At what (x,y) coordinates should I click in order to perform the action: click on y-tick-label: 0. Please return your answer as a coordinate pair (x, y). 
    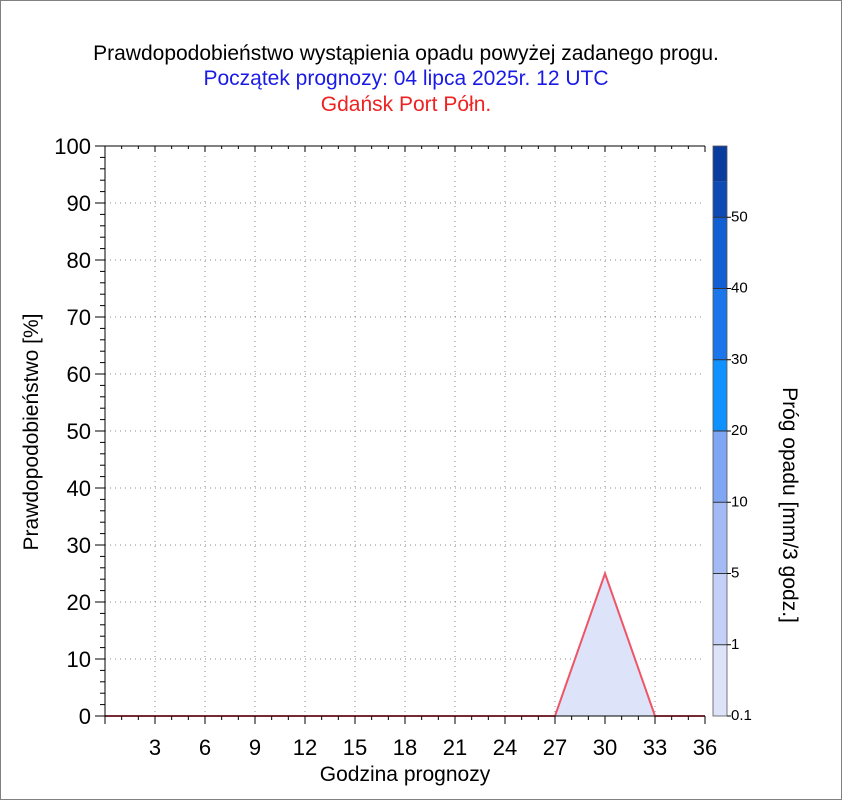
    Looking at the image, I should click on (85, 716).